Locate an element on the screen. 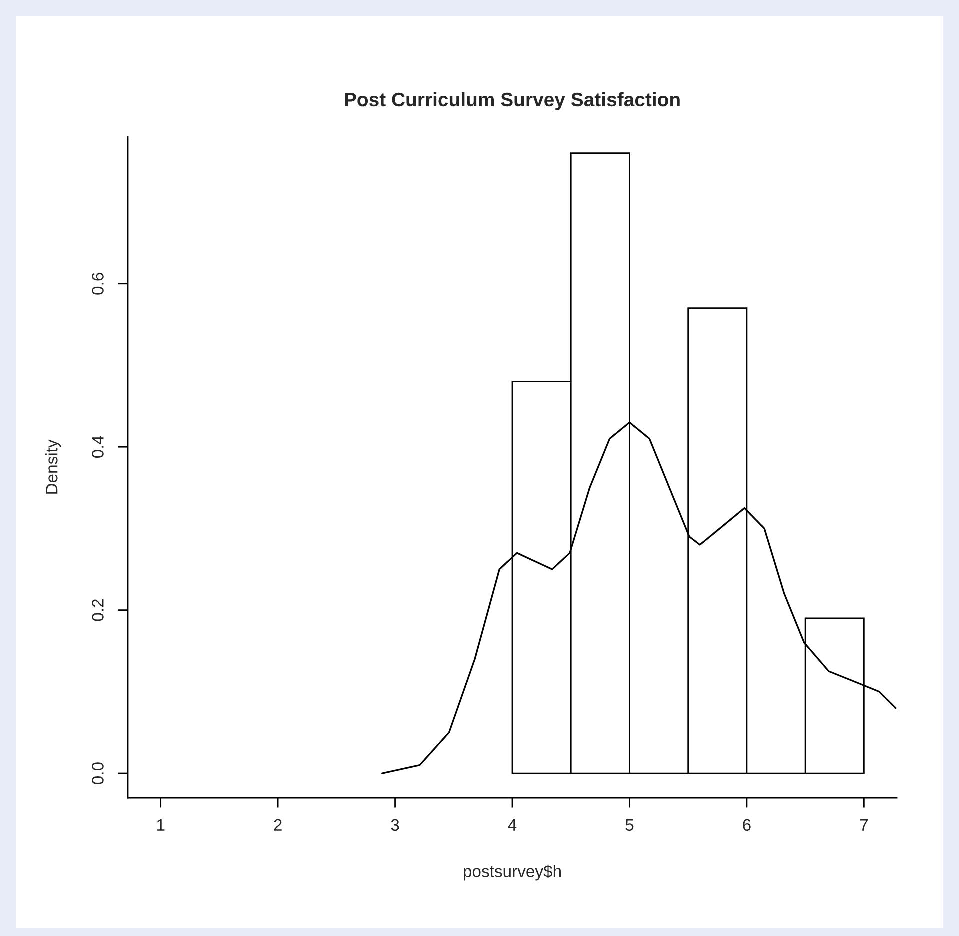 The width and height of the screenshot is (959, 936). x-tick-label: 7 is located at coordinates (864, 825).